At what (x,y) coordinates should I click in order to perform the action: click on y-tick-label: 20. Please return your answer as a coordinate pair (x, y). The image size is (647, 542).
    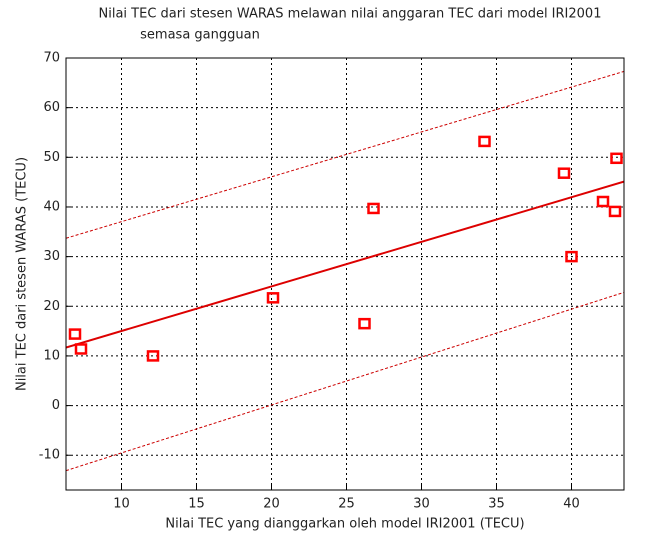
    Looking at the image, I should click on (51, 306).